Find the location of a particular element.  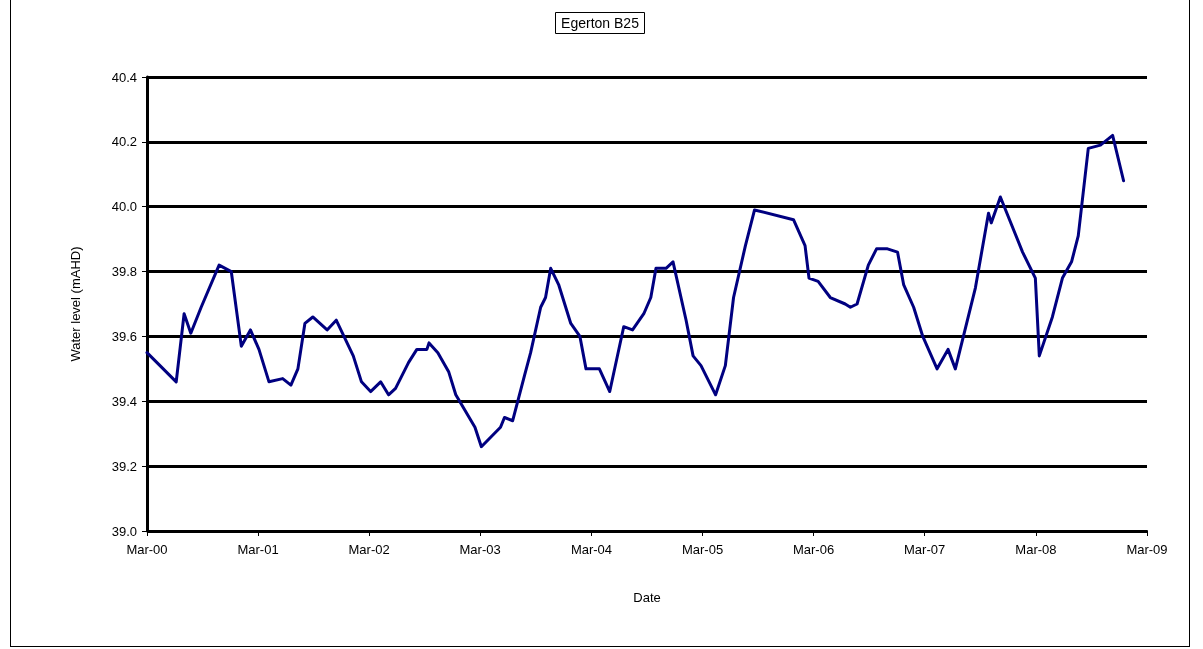

y-tick-label: 39.6 is located at coordinates (124, 336).